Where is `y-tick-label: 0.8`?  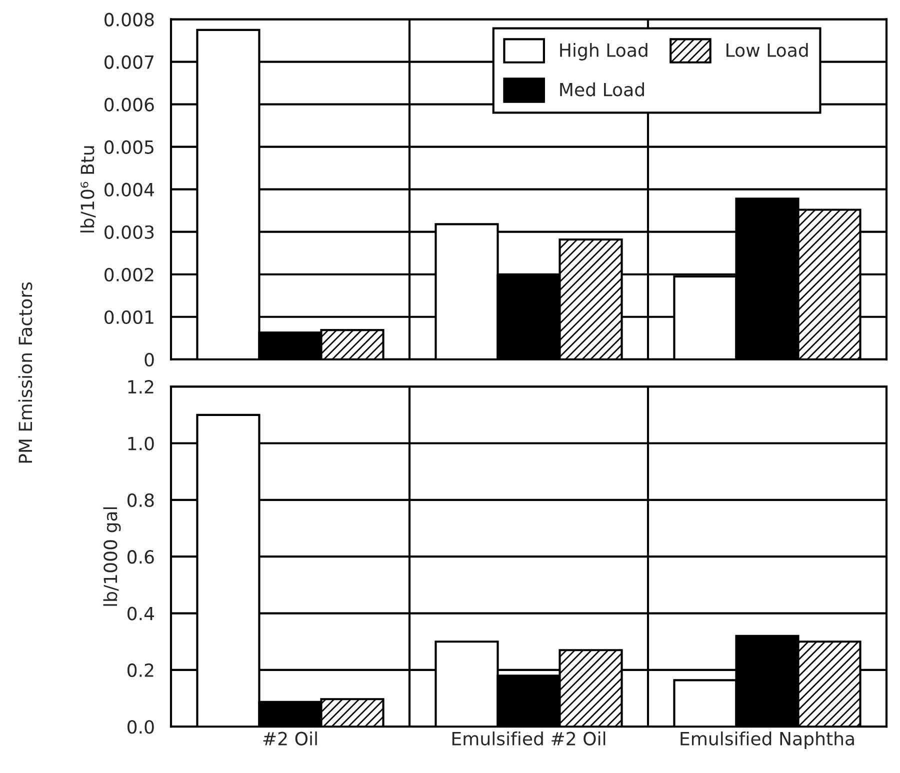 y-tick-label: 0.8 is located at coordinates (141, 500).